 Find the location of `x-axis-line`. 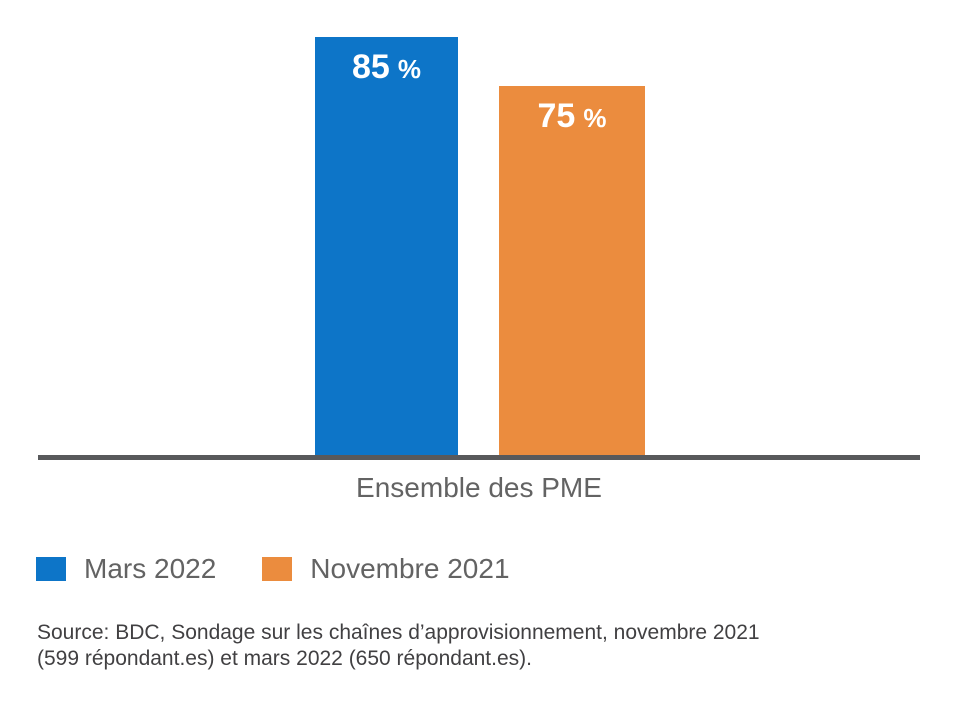

x-axis-line is located at coordinates (479, 457).